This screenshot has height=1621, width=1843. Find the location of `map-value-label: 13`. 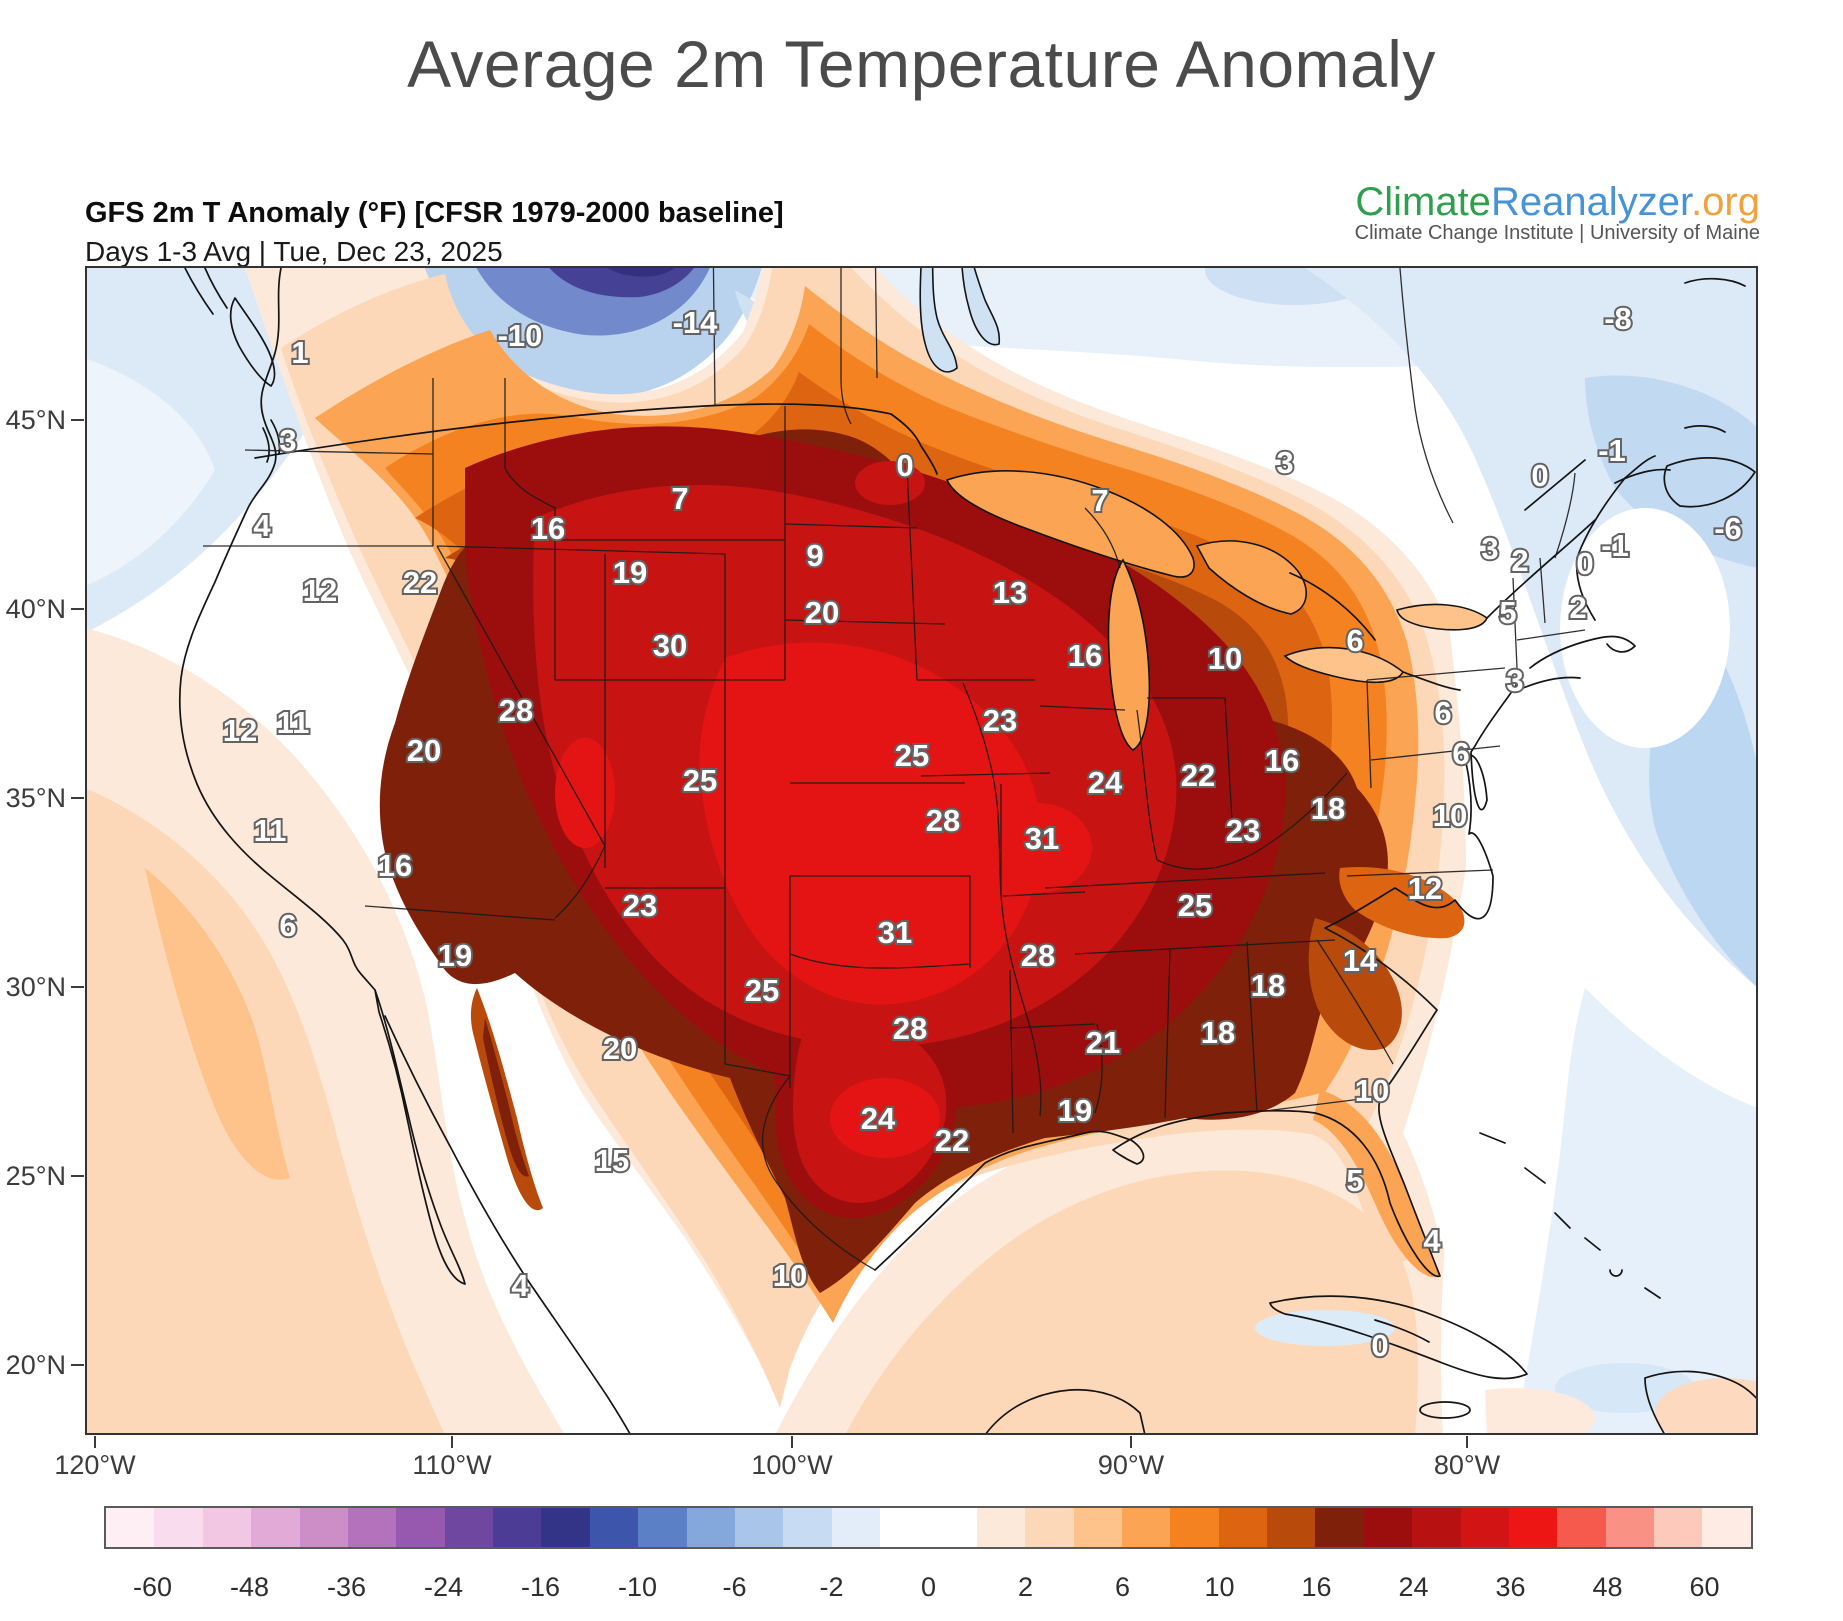

map-value-label: 13 is located at coordinates (1010, 592).